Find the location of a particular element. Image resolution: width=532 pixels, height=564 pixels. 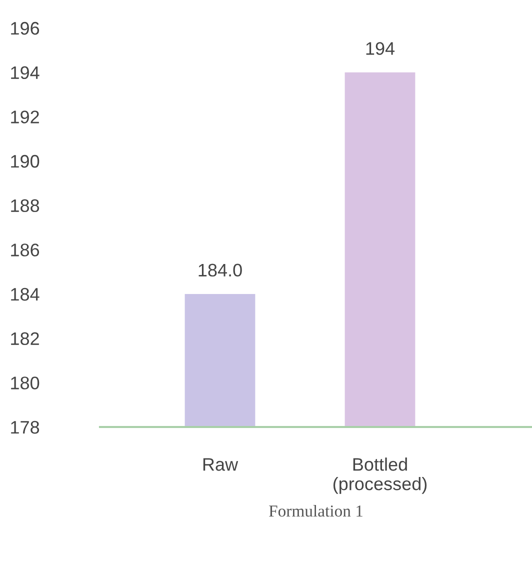

x-axis-title: Formulation 1 is located at coordinates (315, 510).